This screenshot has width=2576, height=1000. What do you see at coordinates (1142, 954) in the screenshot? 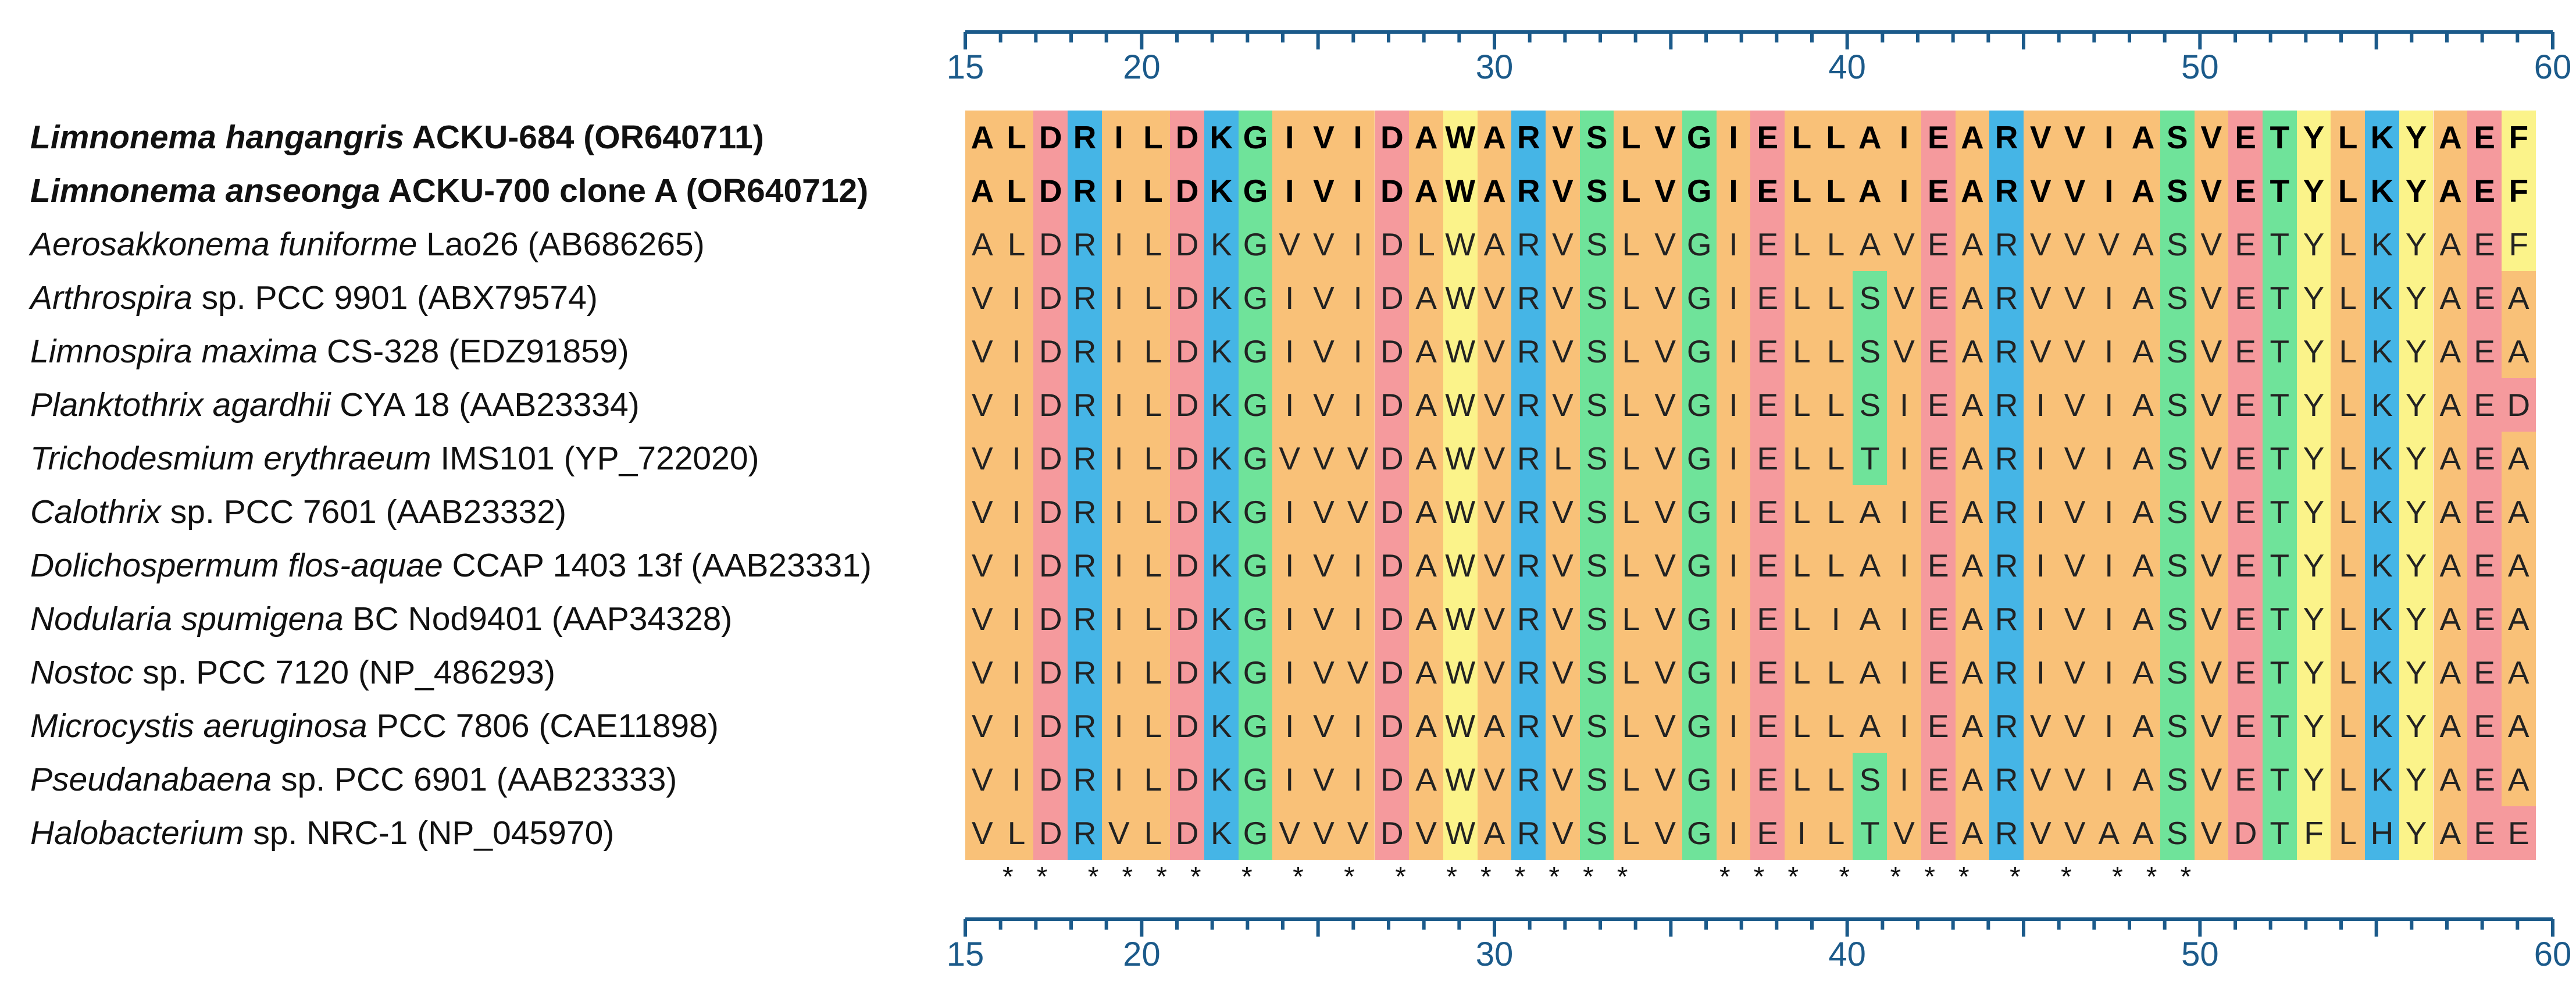
I see `ruler-label: 20` at bounding box center [1142, 954].